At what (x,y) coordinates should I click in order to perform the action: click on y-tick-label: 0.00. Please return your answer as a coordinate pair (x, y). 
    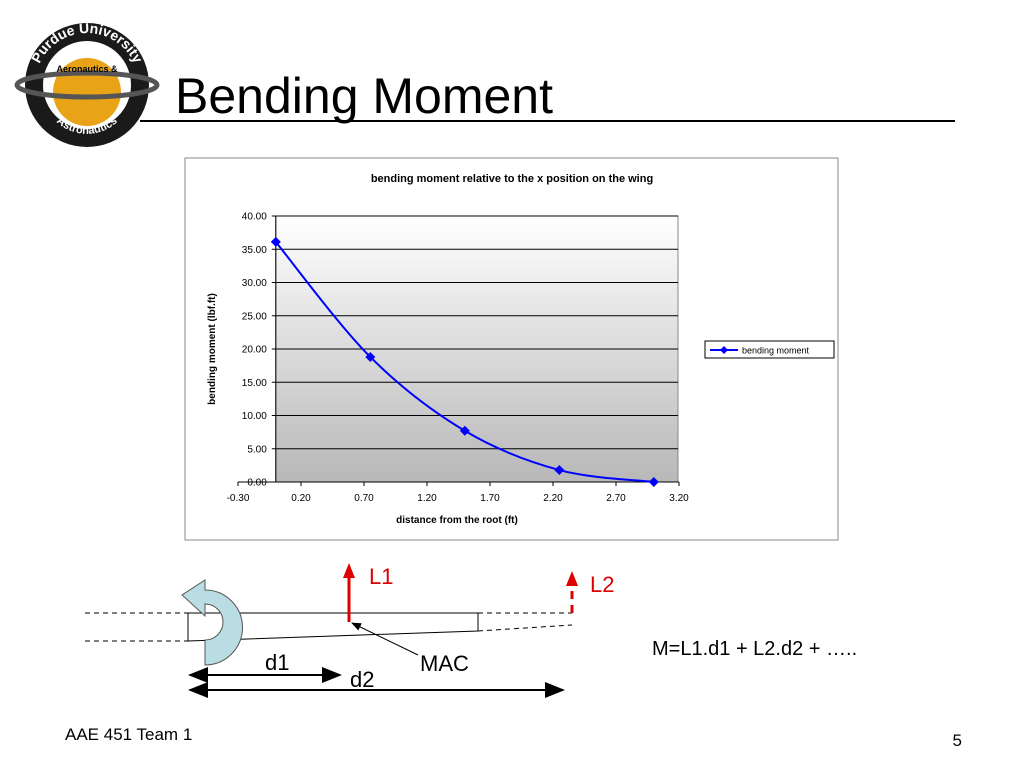
    Looking at the image, I should click on (257, 483).